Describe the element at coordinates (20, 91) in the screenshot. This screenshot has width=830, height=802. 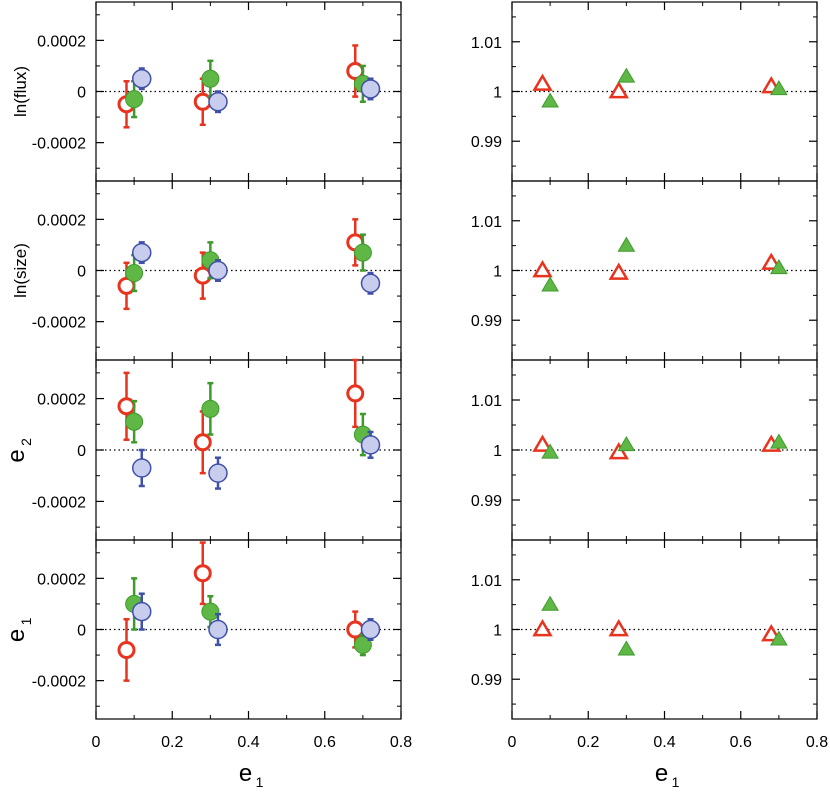
I see `y-axis-label: ln(flux)` at that location.